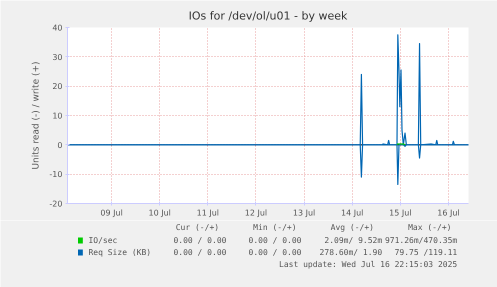  Describe the element at coordinates (275, 227) in the screenshot. I see `text: Min (-/+)` at that location.